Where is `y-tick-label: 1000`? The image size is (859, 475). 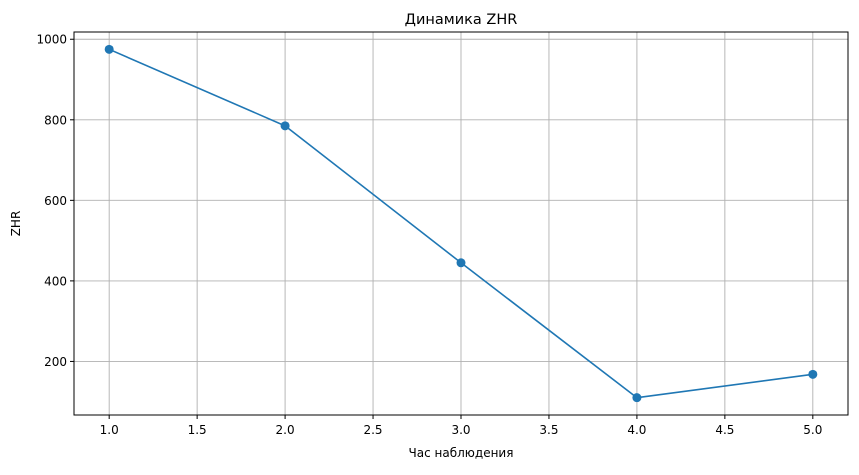 y-tick-label: 1000 is located at coordinates (51, 40).